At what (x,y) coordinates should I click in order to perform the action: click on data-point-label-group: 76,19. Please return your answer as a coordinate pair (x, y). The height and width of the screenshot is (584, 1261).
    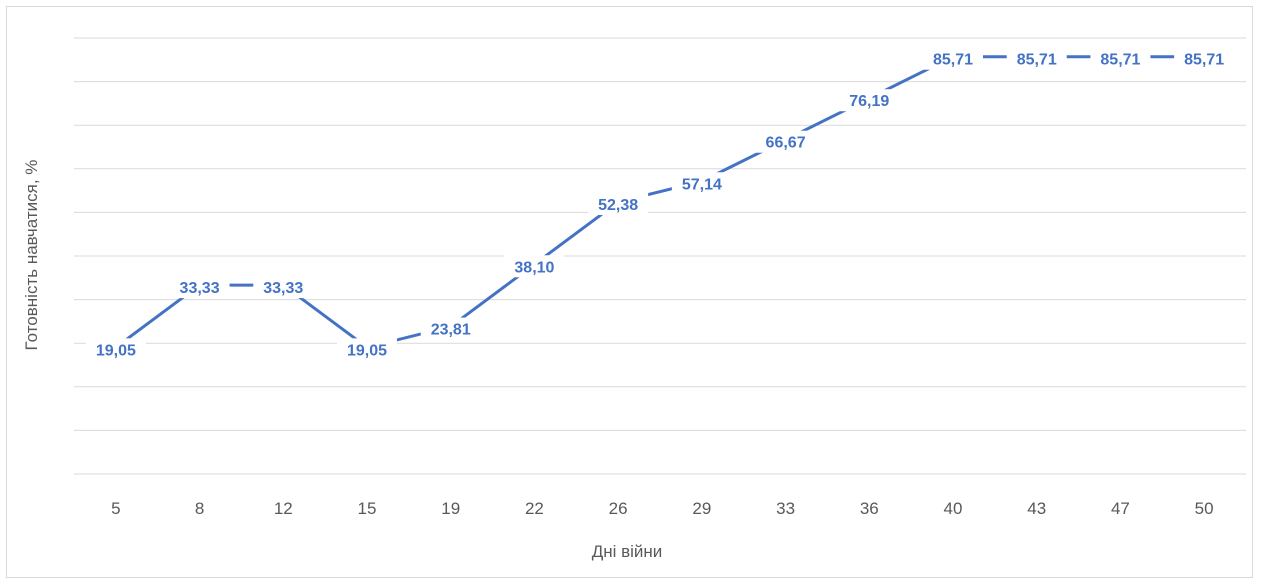
    Looking at the image, I should click on (869, 100).